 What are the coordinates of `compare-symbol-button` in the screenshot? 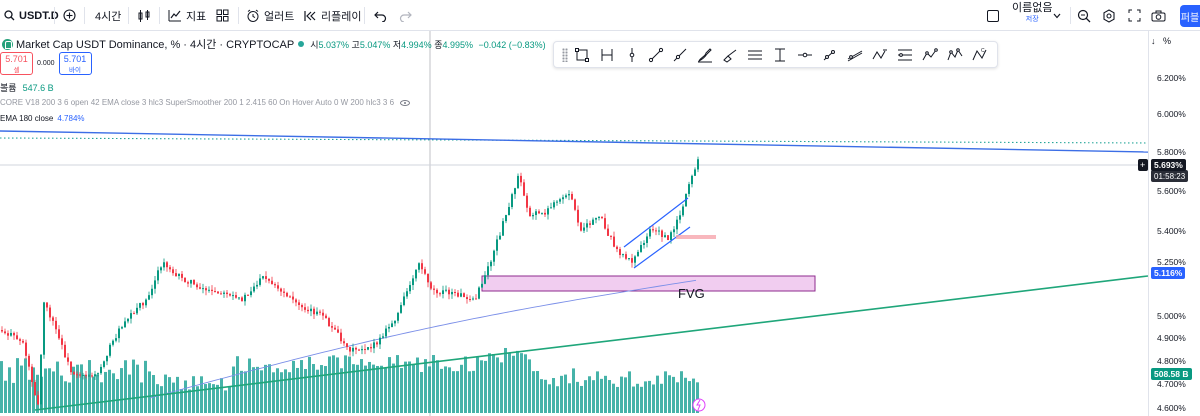 It's located at (69, 15).